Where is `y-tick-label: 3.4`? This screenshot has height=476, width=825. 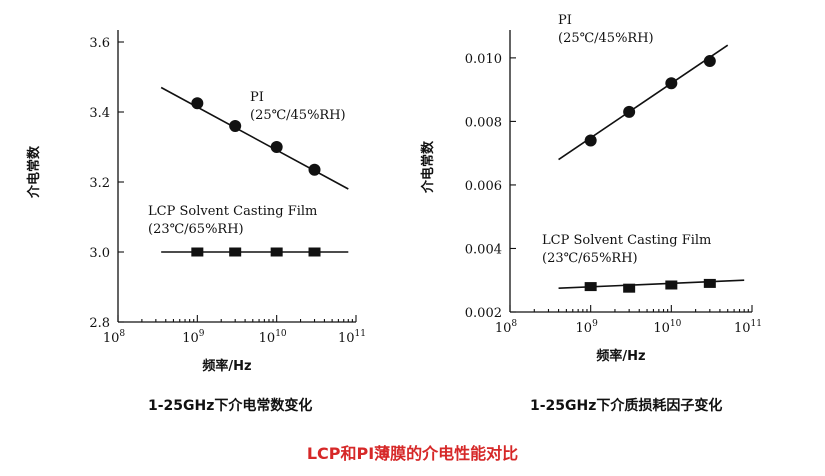 y-tick-label: 3.4 is located at coordinates (99, 113).